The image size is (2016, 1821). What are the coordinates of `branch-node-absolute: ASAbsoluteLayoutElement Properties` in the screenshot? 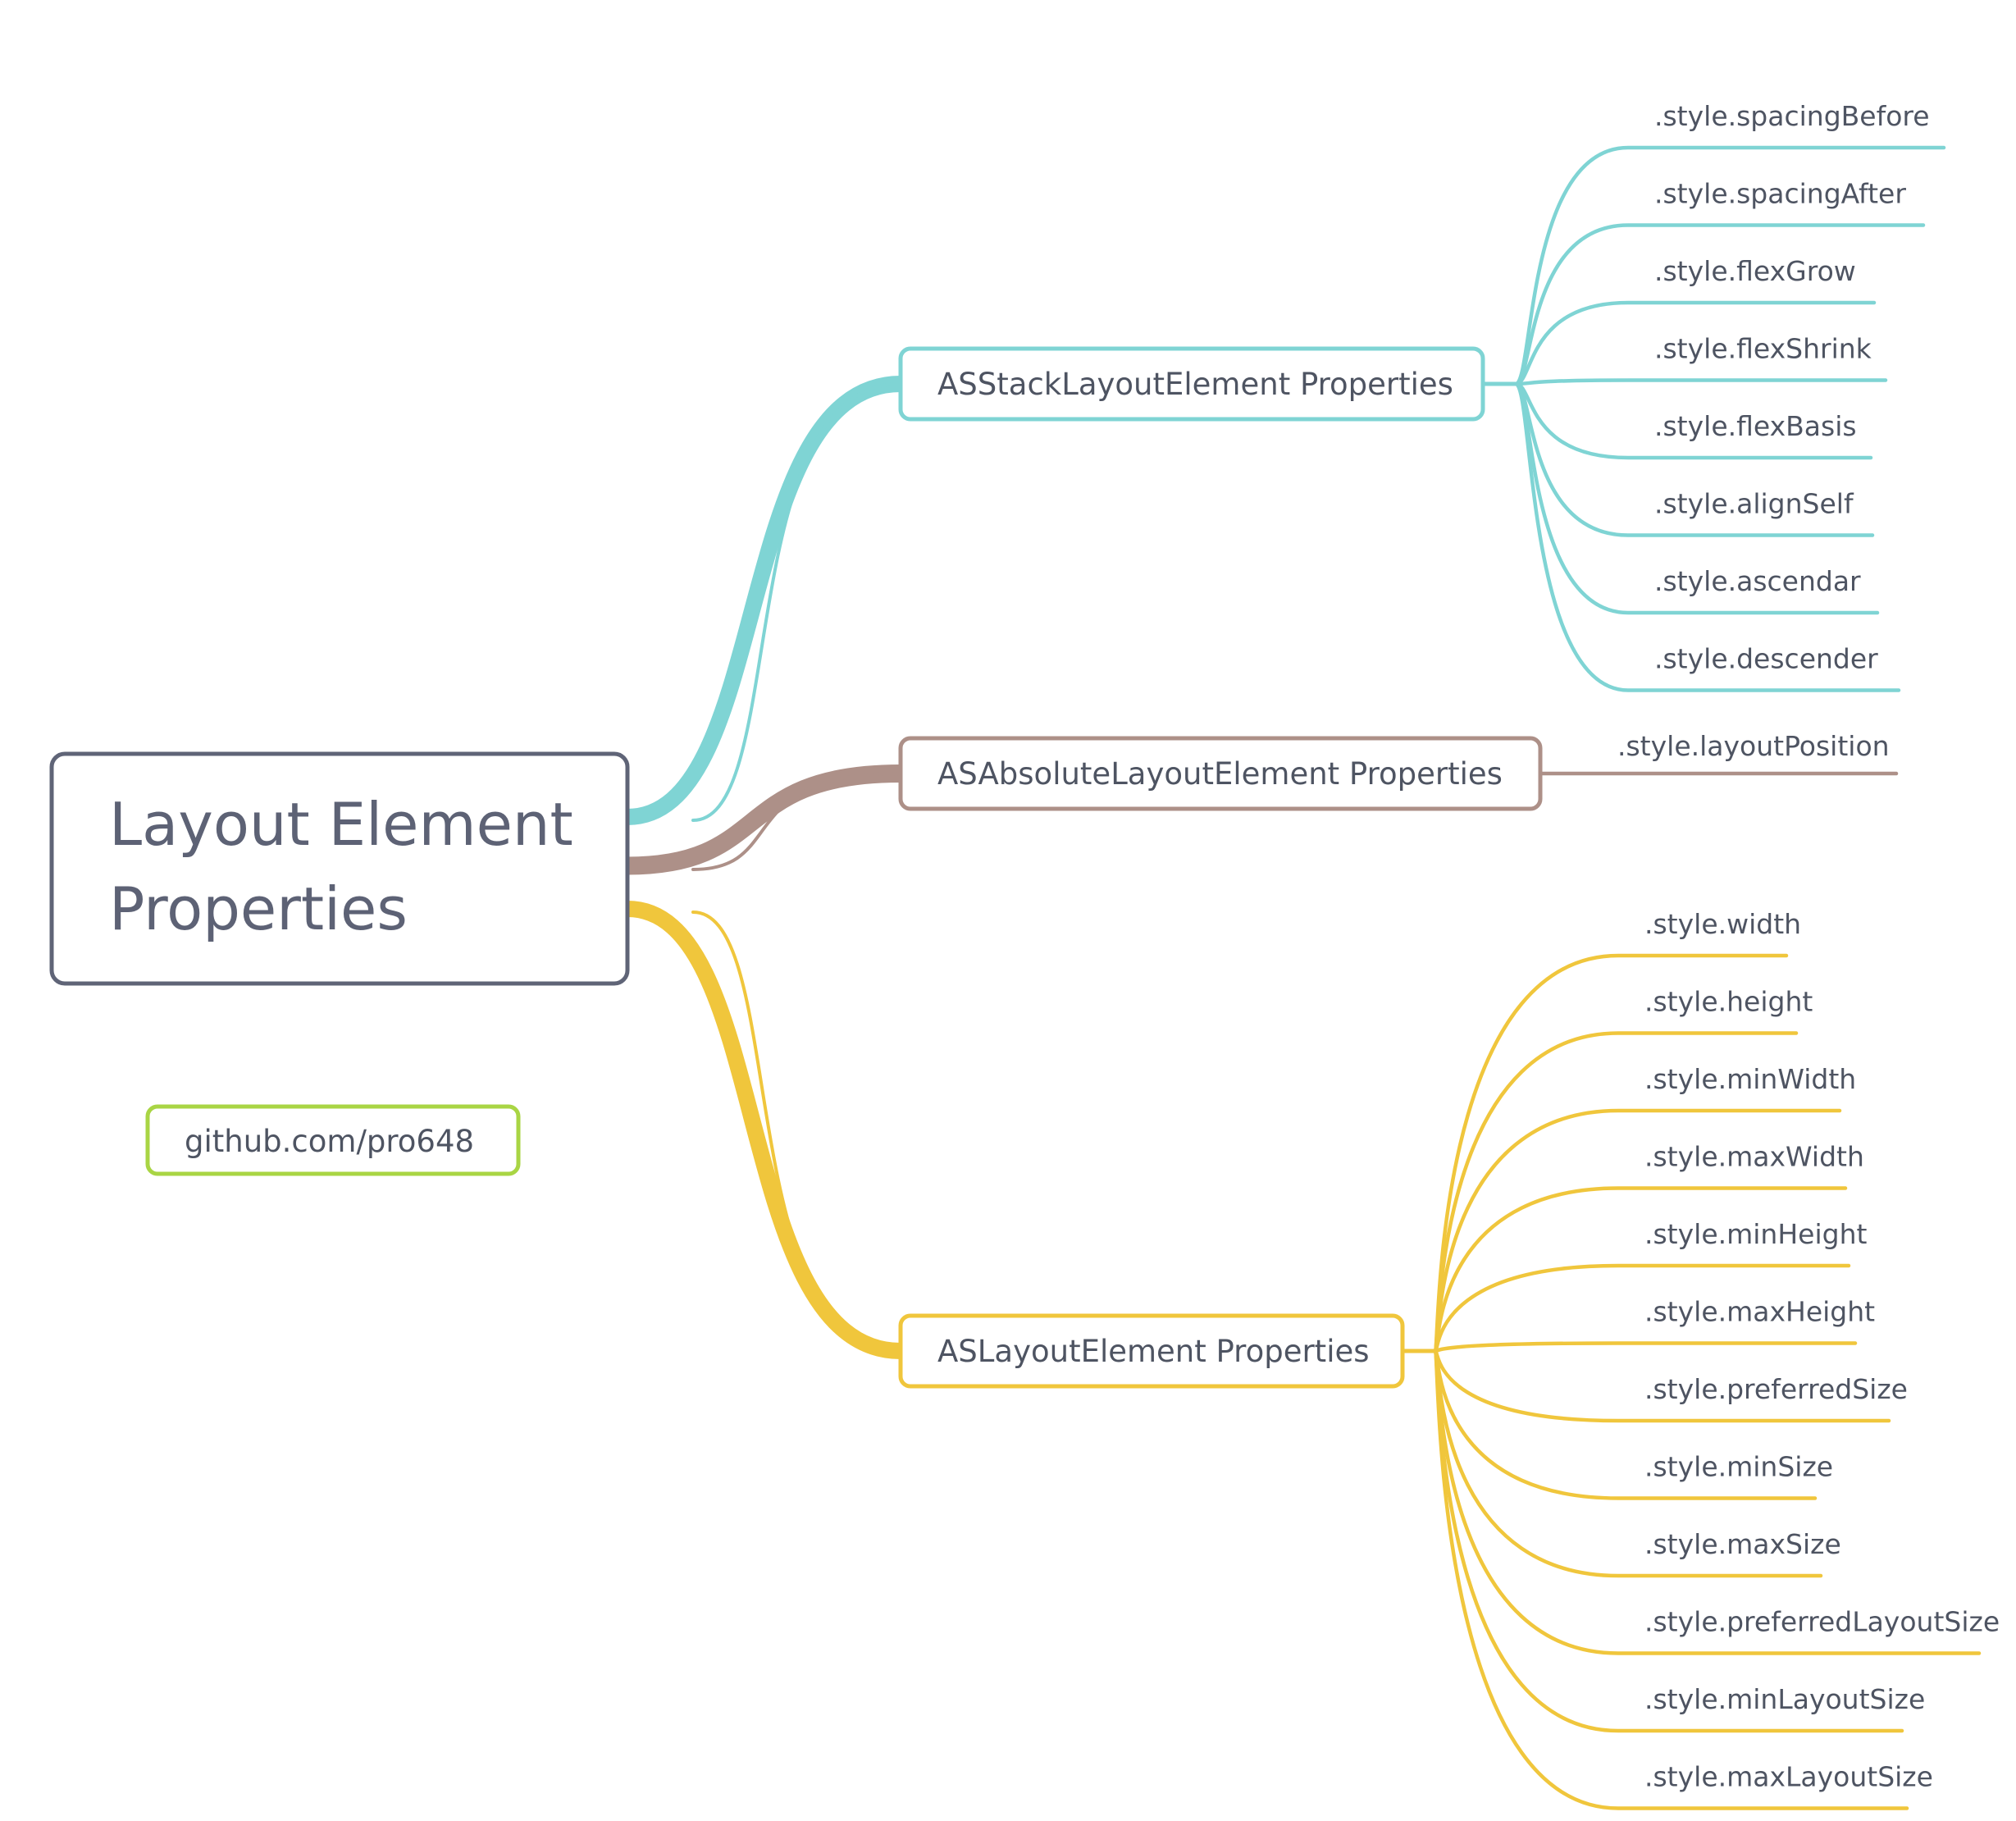 It's located at (1220, 773).